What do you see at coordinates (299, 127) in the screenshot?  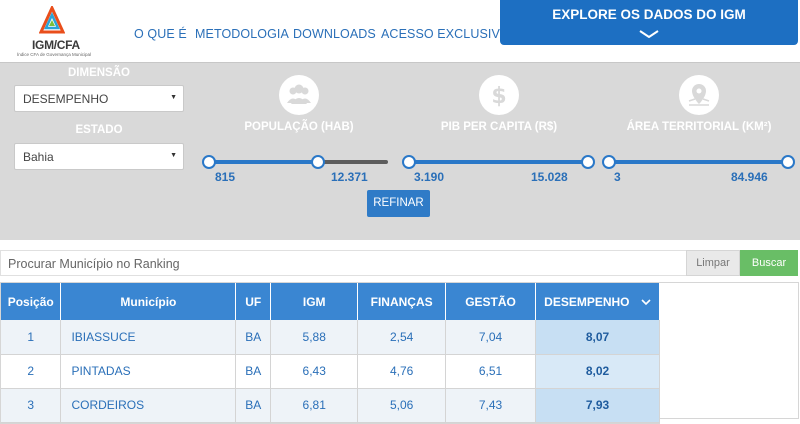 I see `population-label: POPULAÇÃO (HAB)` at bounding box center [299, 127].